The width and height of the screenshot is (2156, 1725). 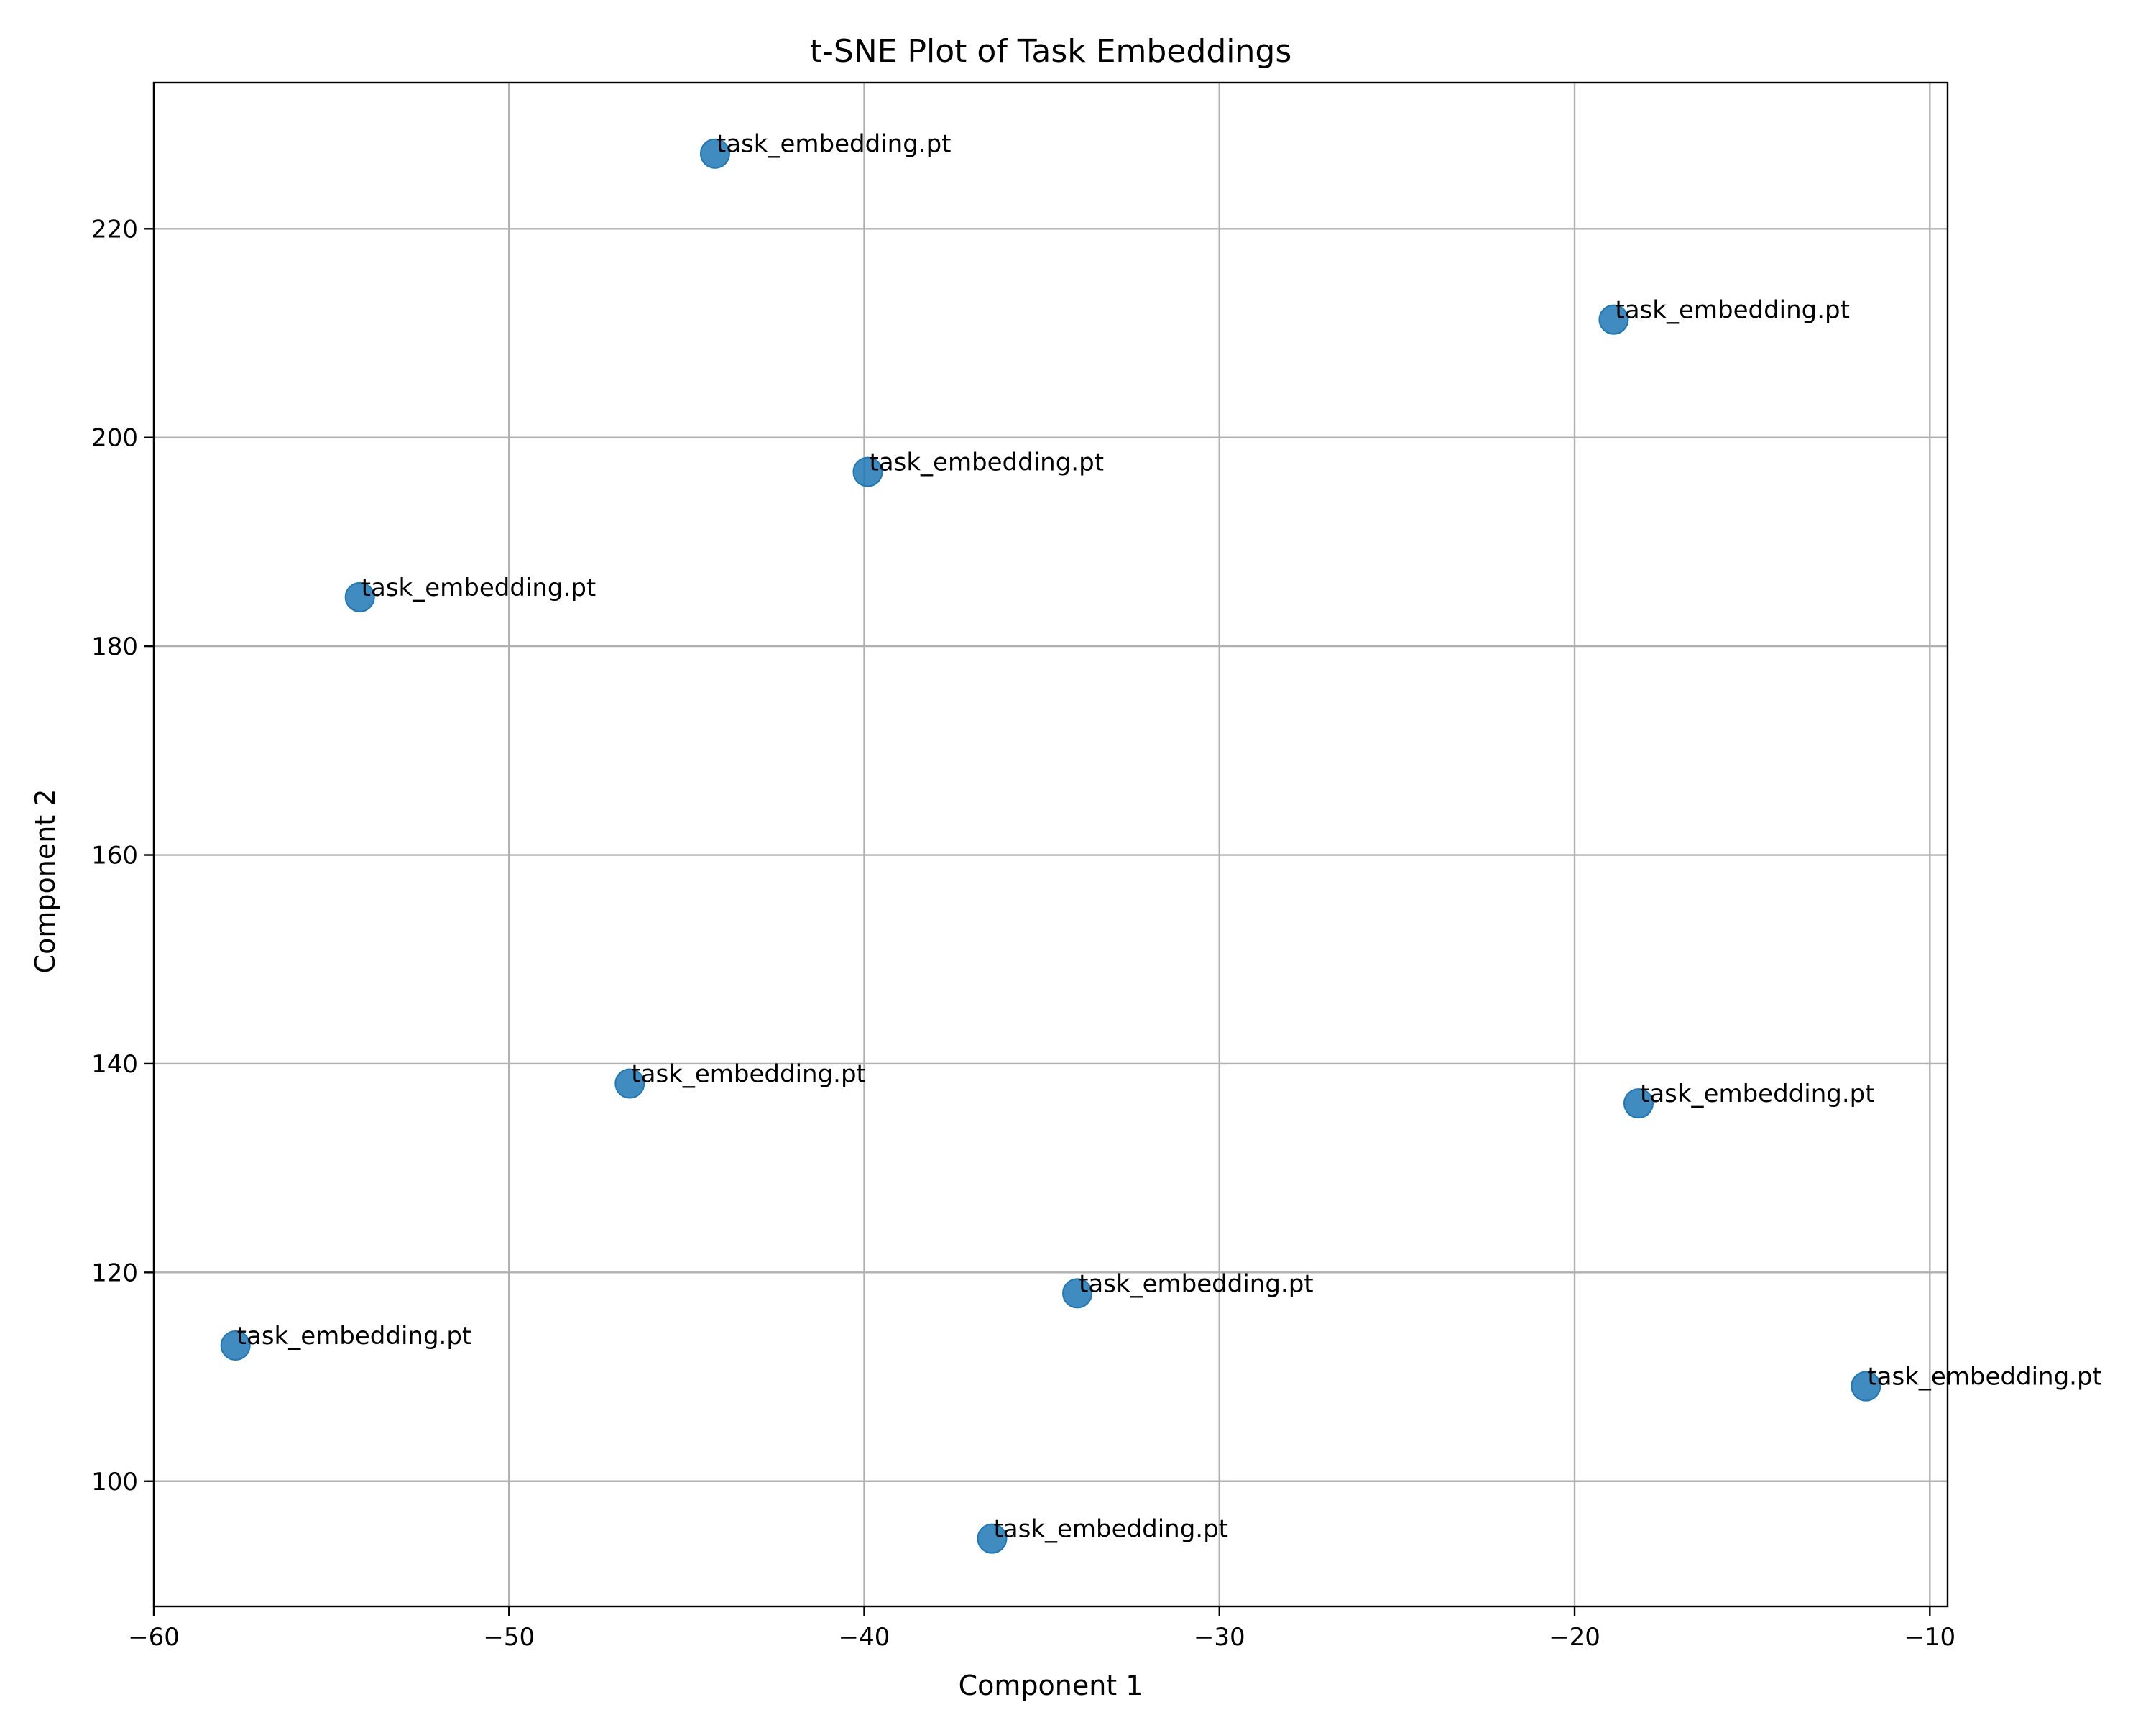 What do you see at coordinates (154, 1637) in the screenshot?
I see `x-tick-label: −60` at bounding box center [154, 1637].